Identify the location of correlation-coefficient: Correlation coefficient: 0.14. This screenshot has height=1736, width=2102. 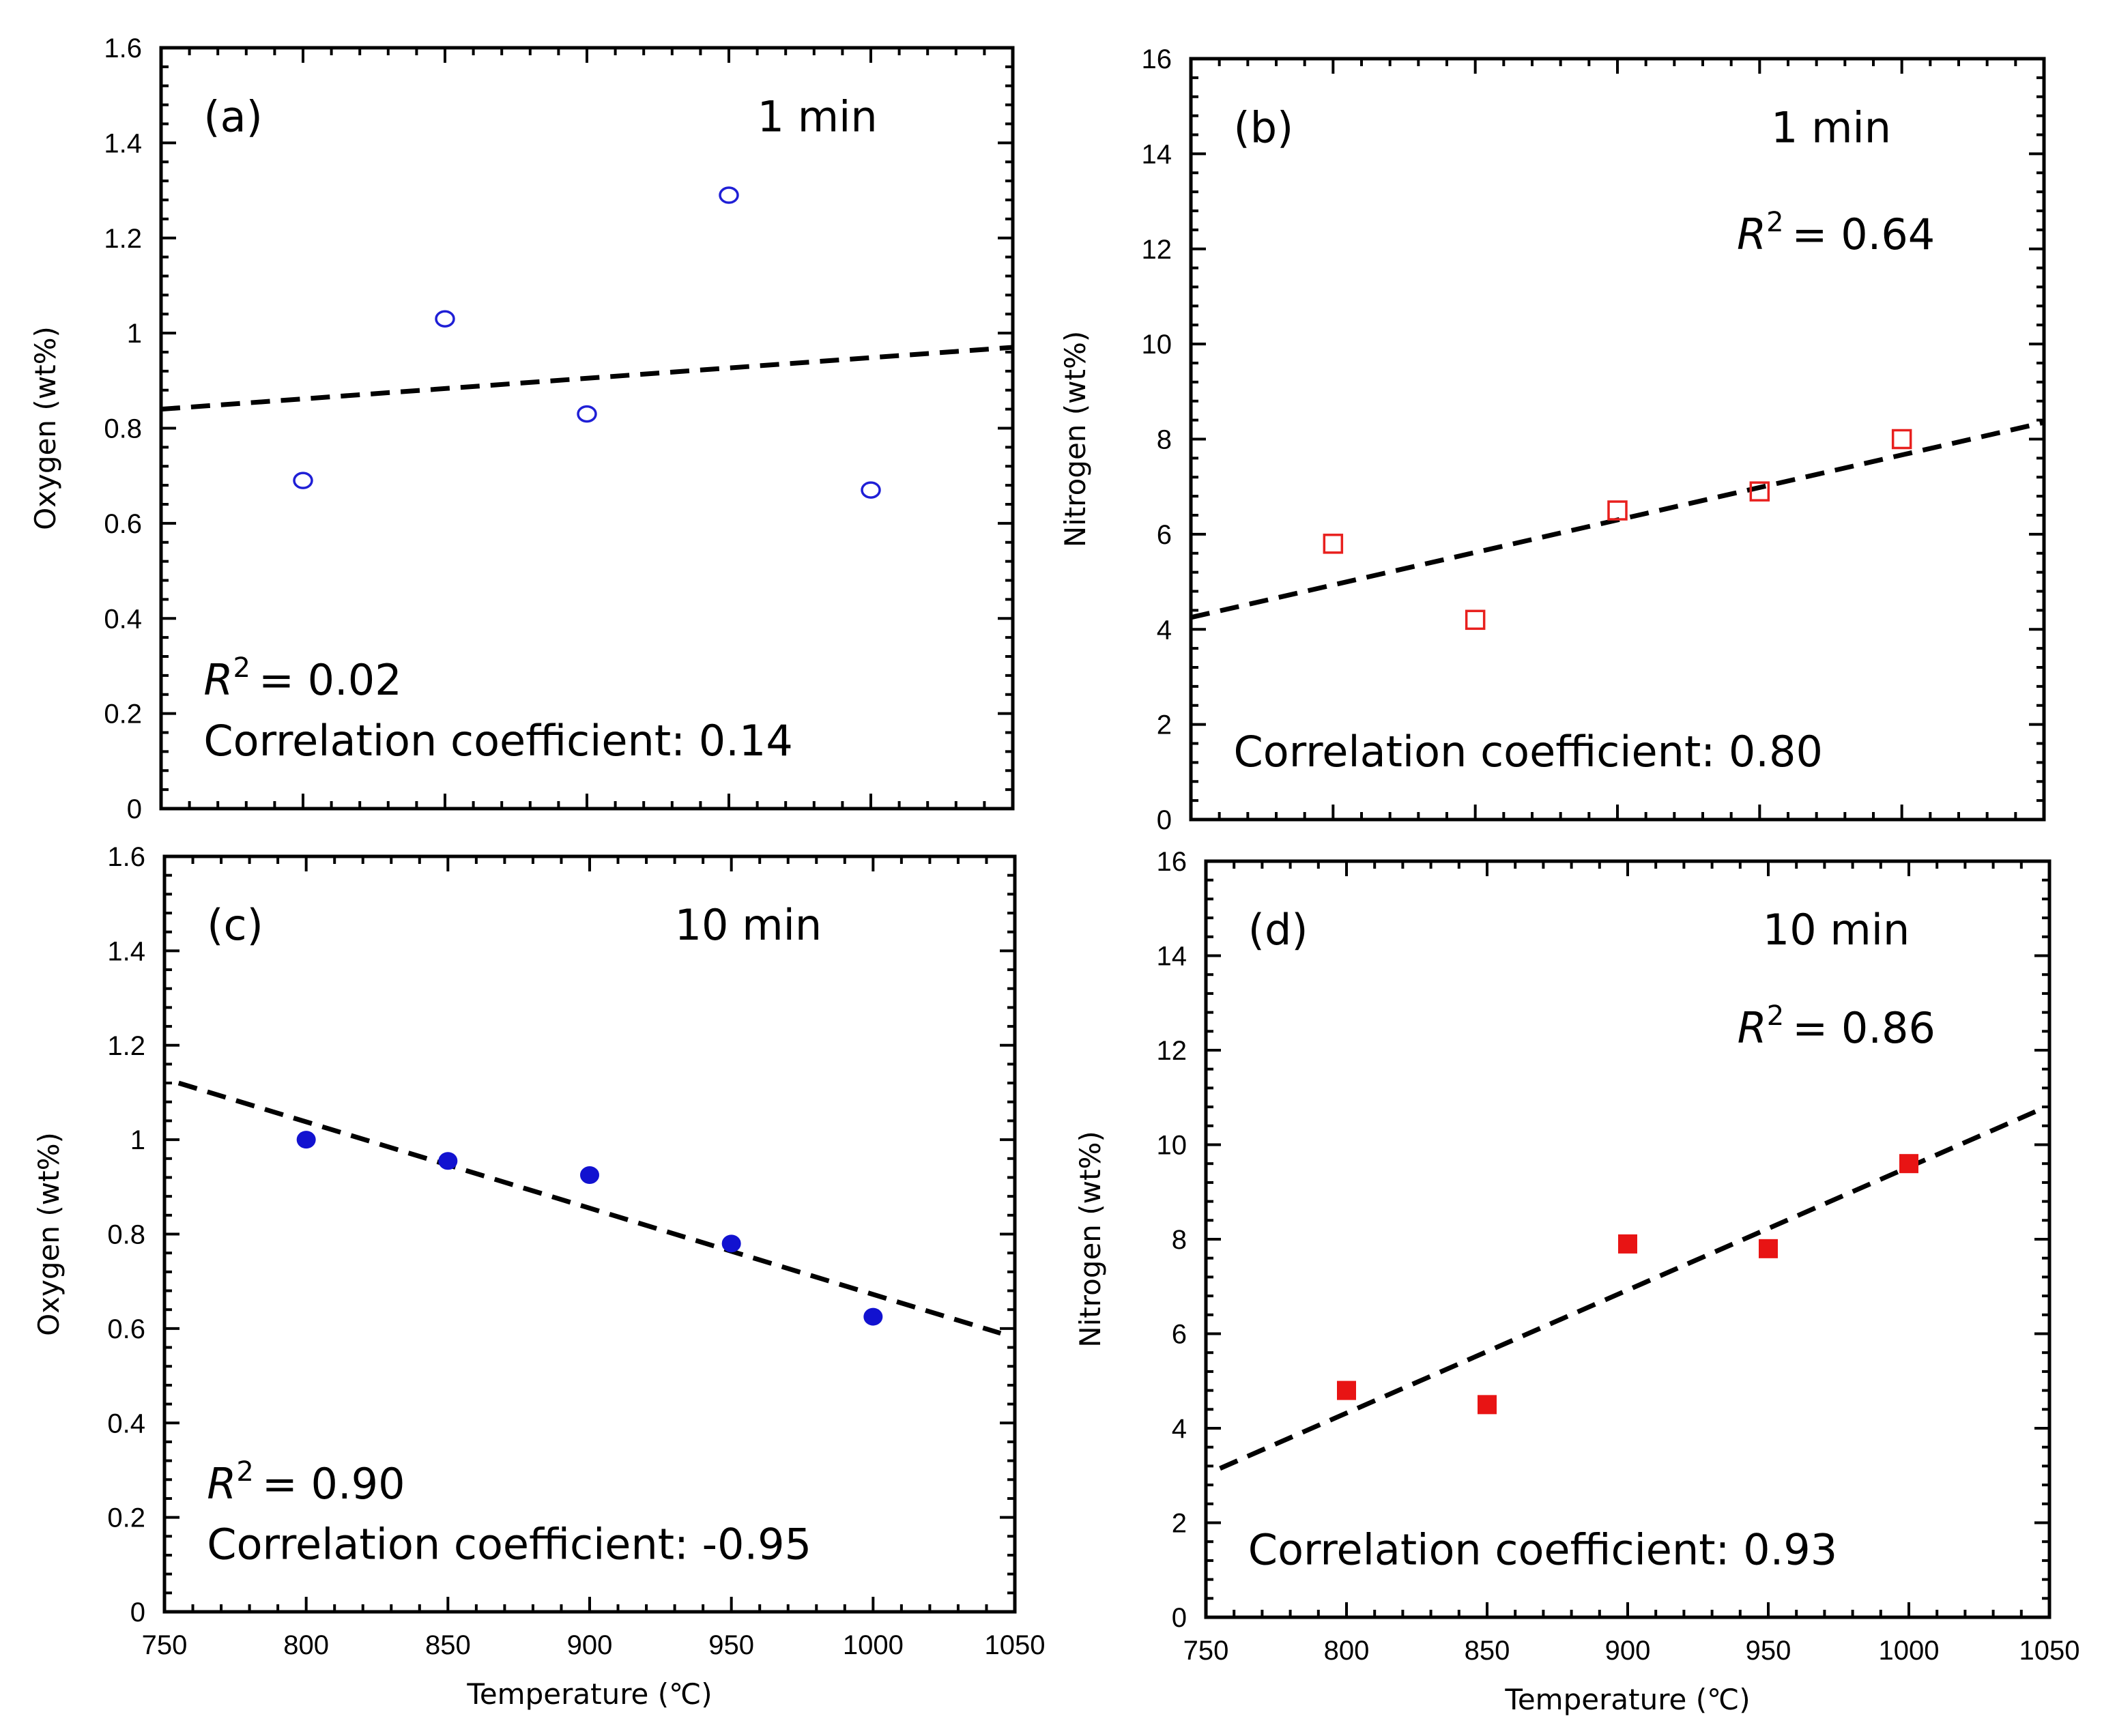
(497, 741).